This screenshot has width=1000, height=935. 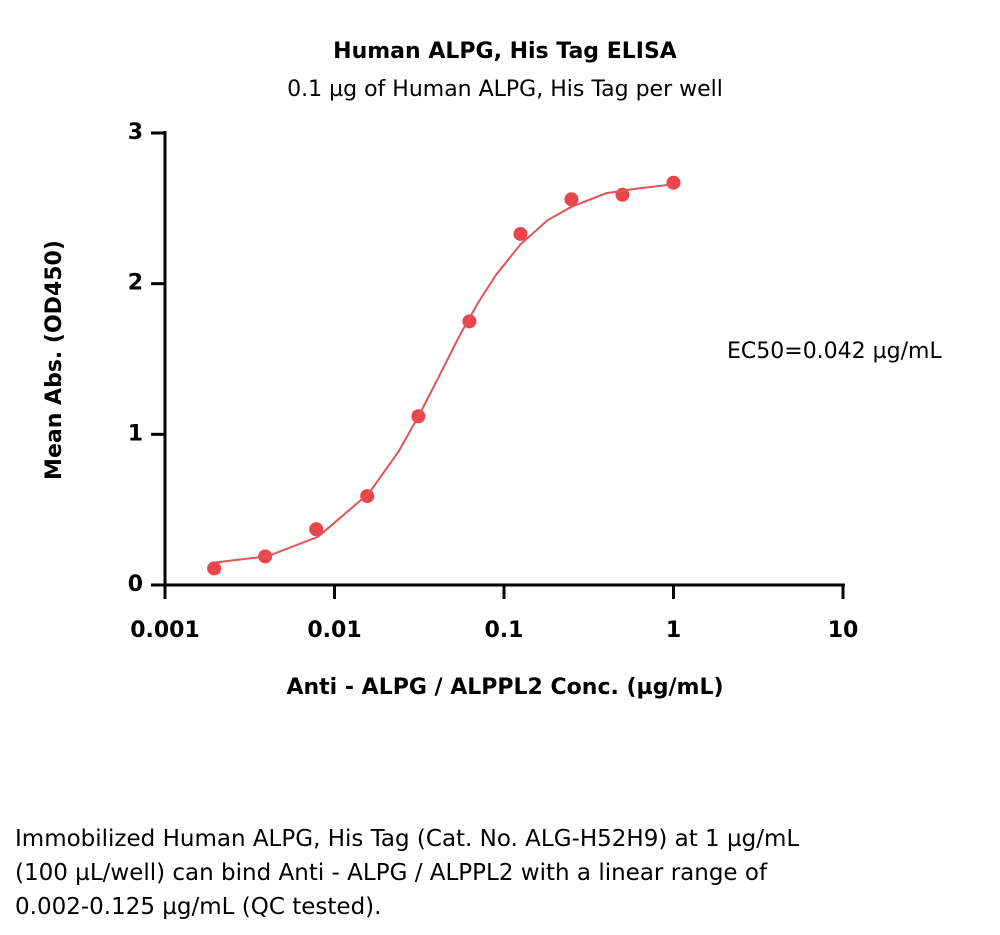 I want to click on x-axis-label: Anti - ALPG / ALPPL2 Conc. (µg/mL), so click(x=504, y=687).